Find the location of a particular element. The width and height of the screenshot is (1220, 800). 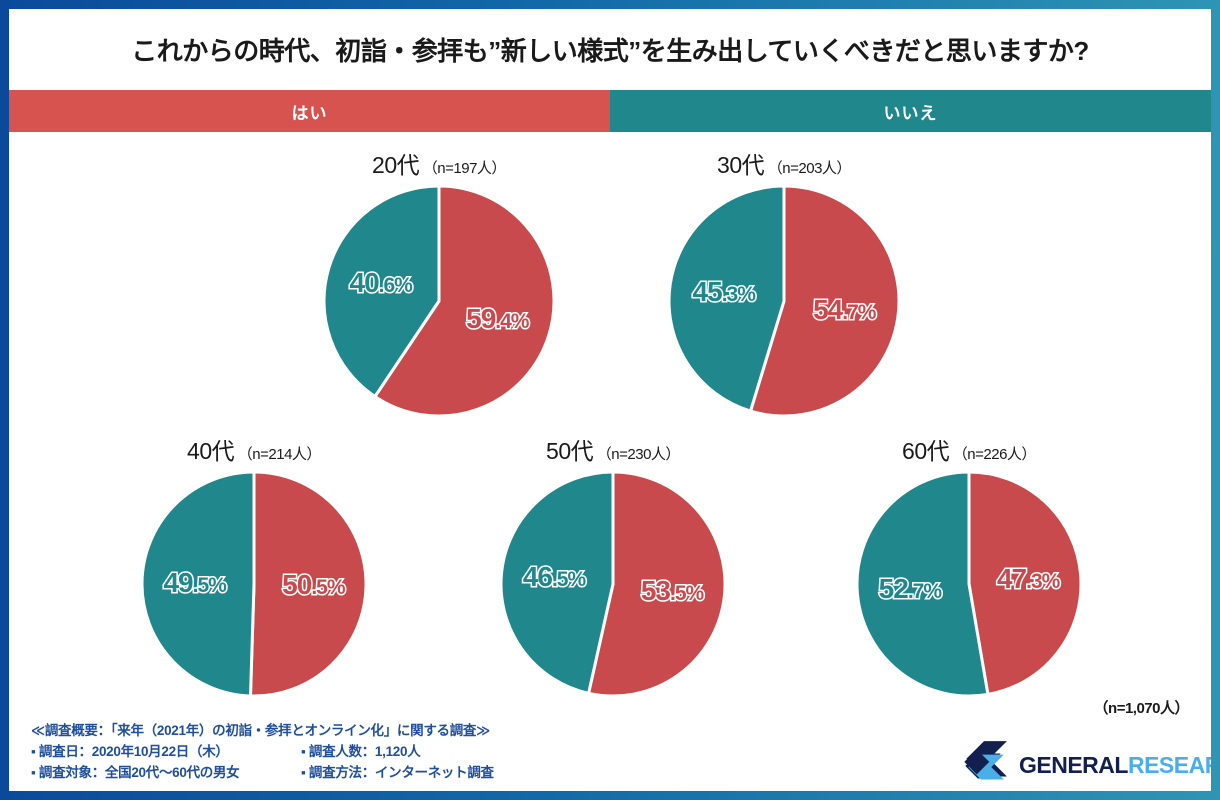

legend-label-no: いいえ is located at coordinates (910, 113).